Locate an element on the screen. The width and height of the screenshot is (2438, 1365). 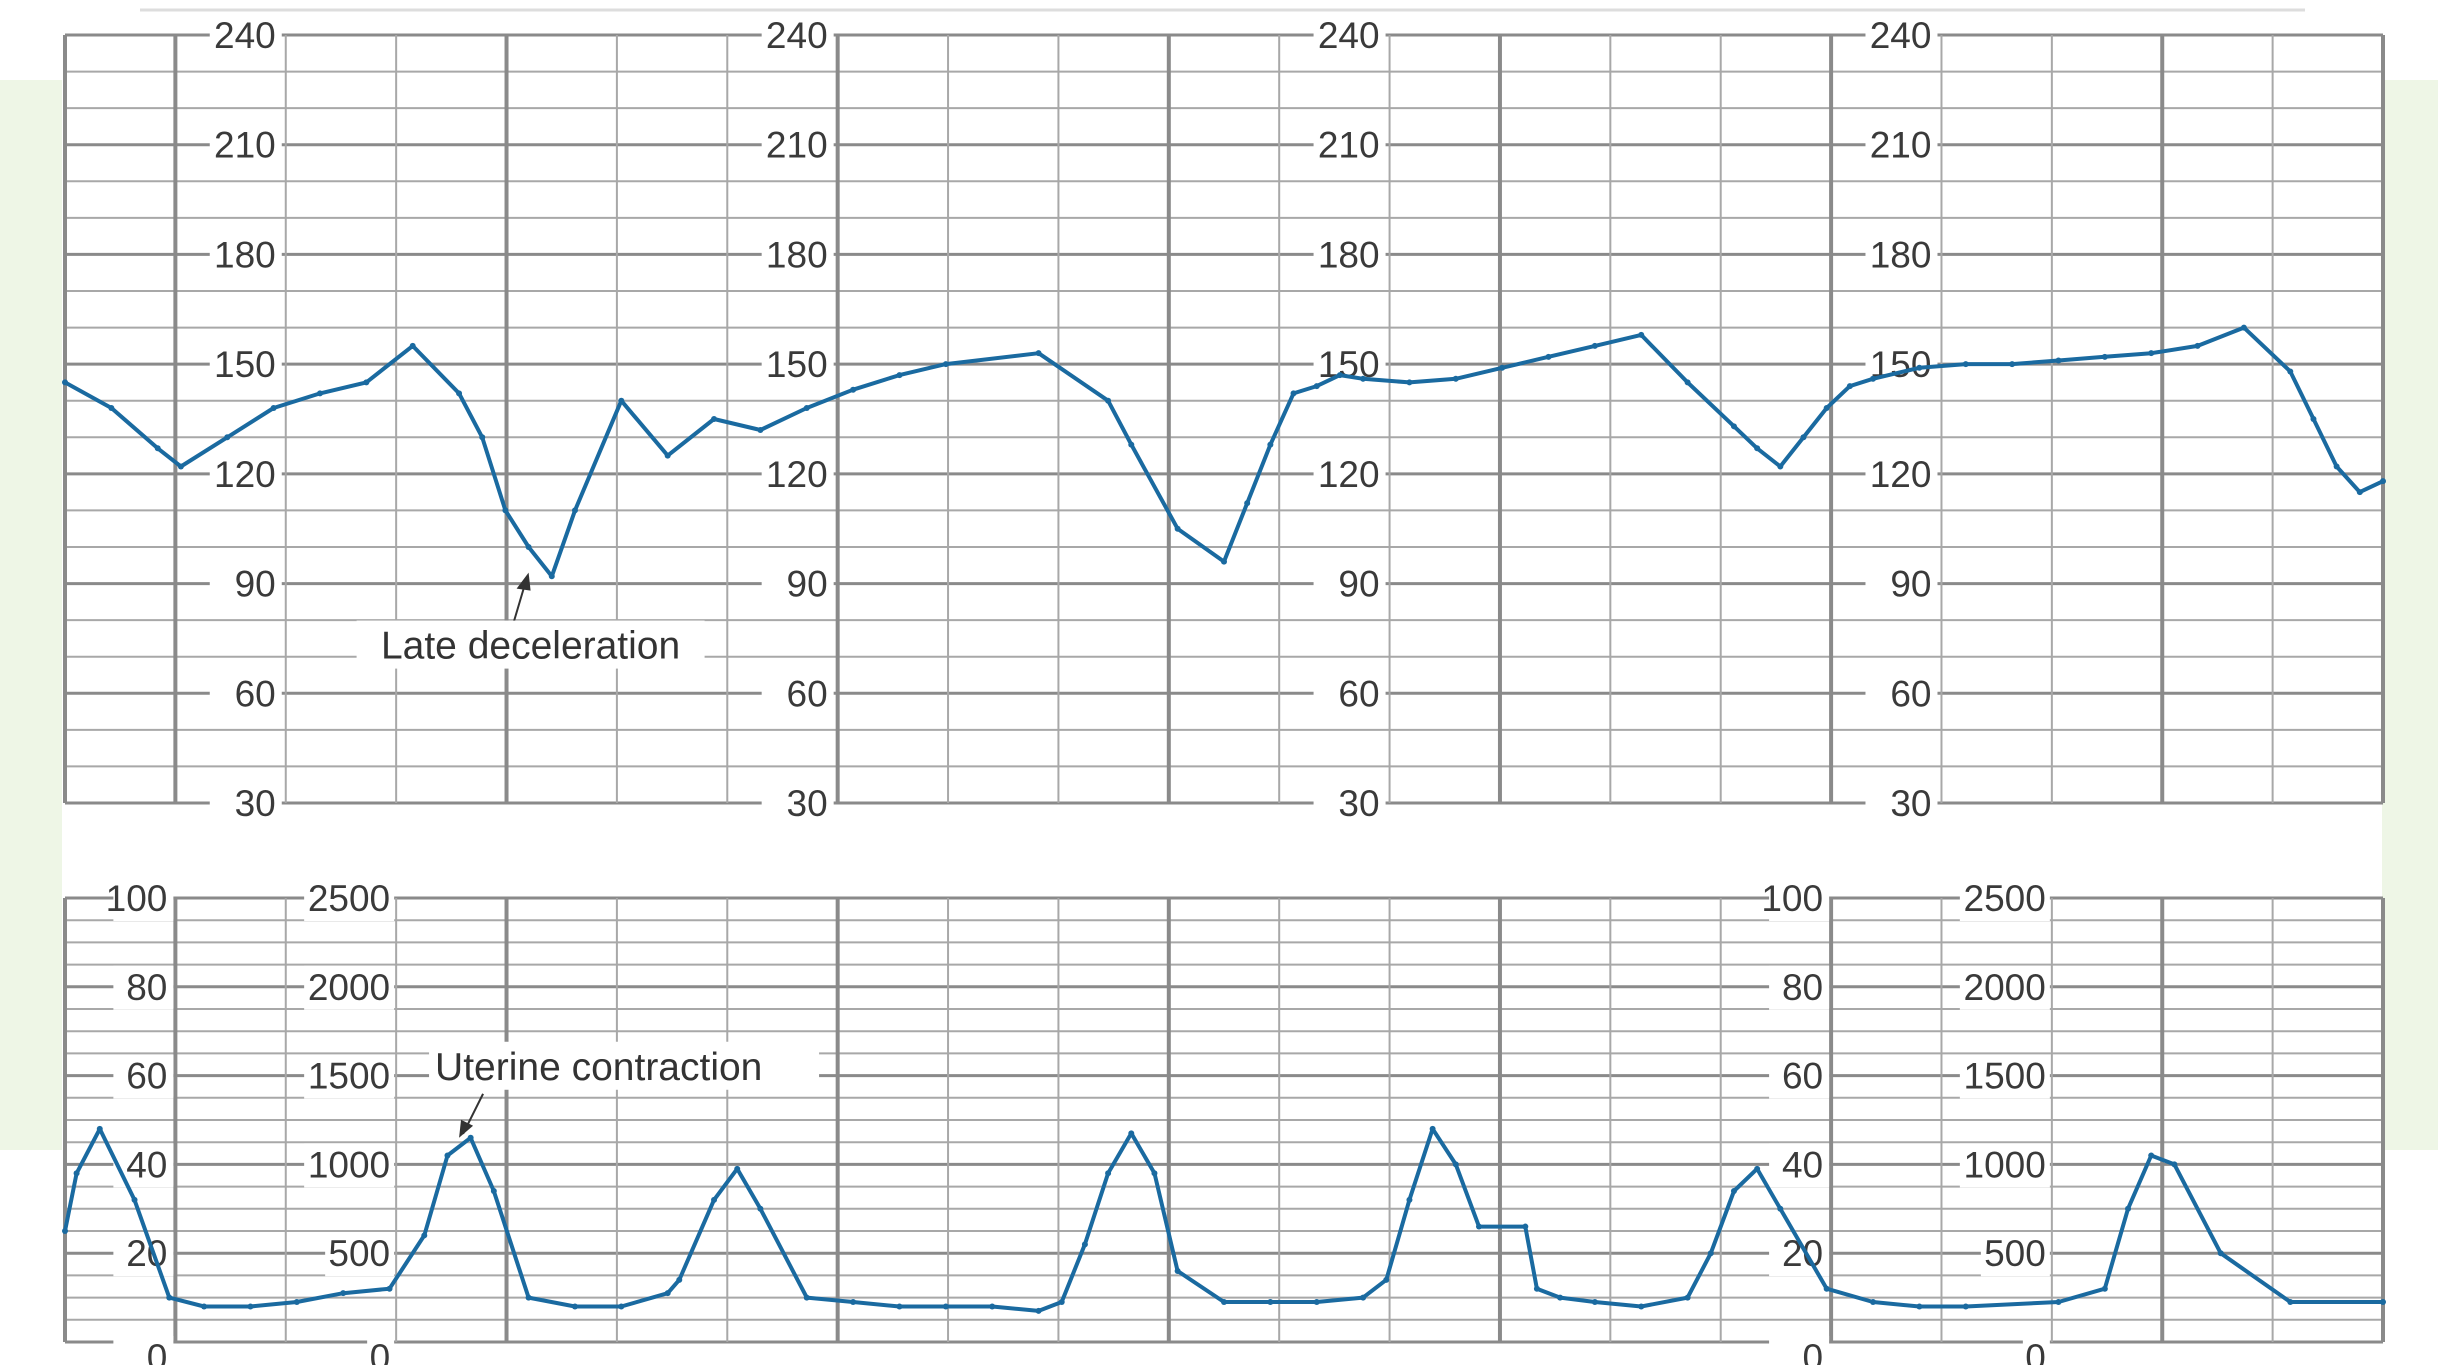
uc-tick-label-right: 1000 is located at coordinates (2005, 1164).